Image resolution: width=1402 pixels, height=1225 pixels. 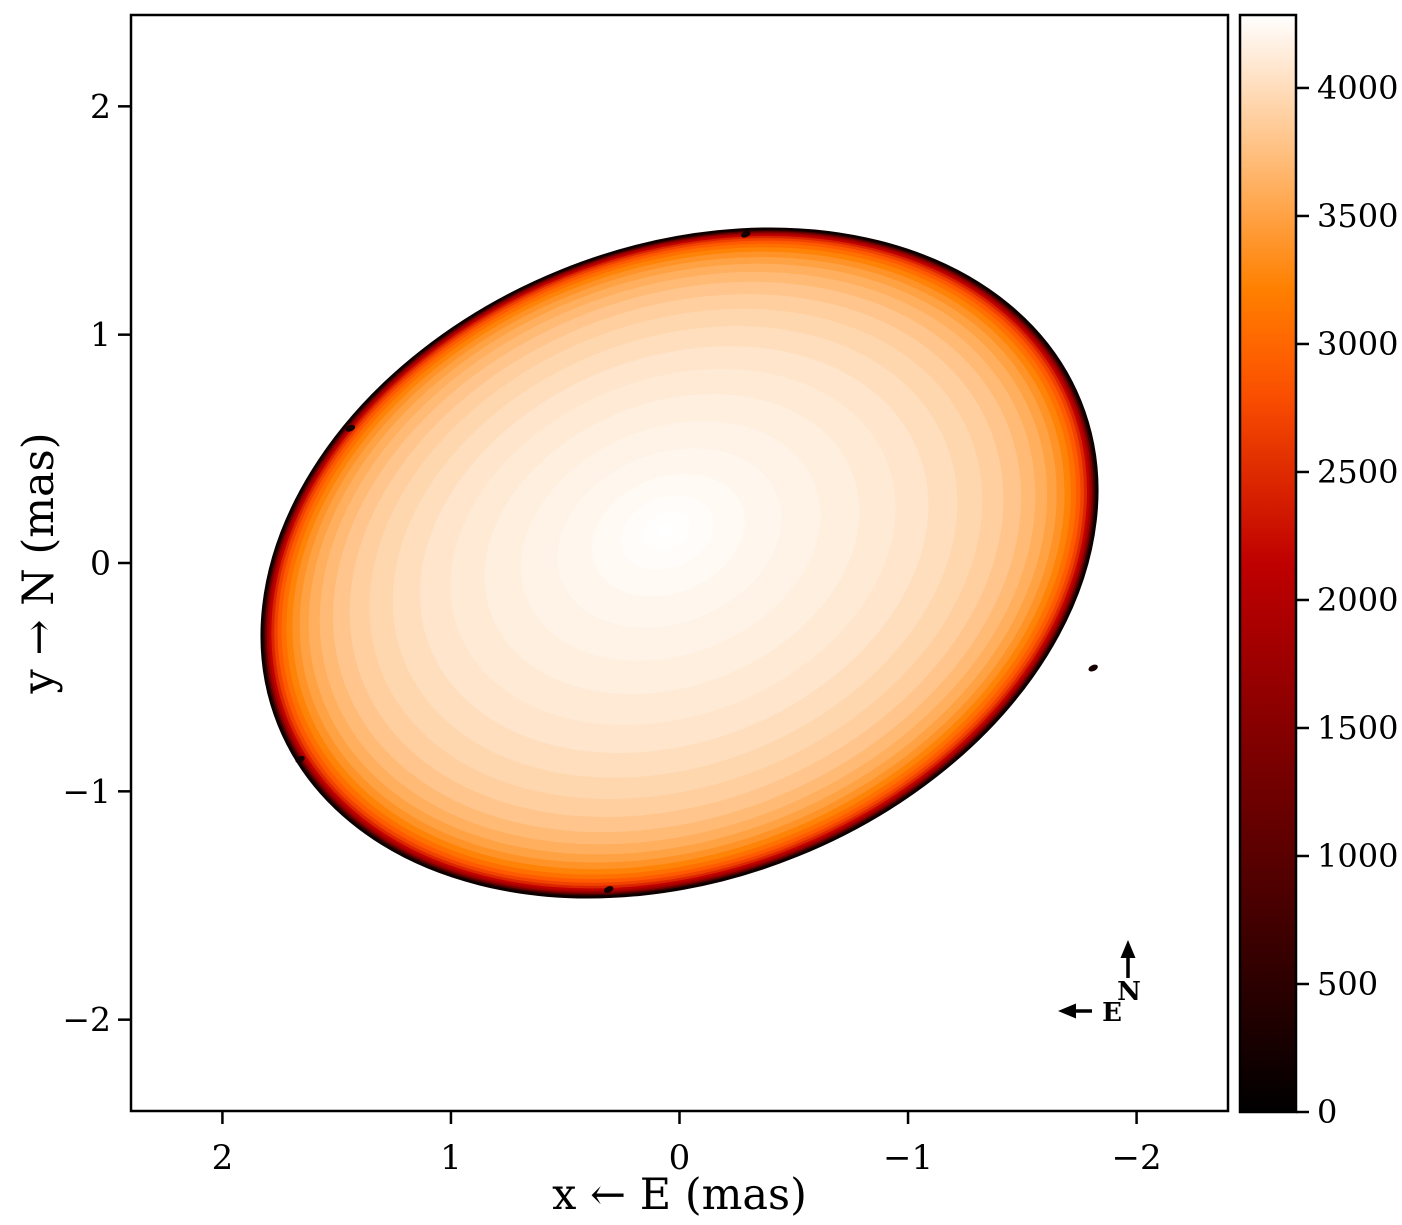 I want to click on y-tick-label: 1, so click(x=100, y=334).